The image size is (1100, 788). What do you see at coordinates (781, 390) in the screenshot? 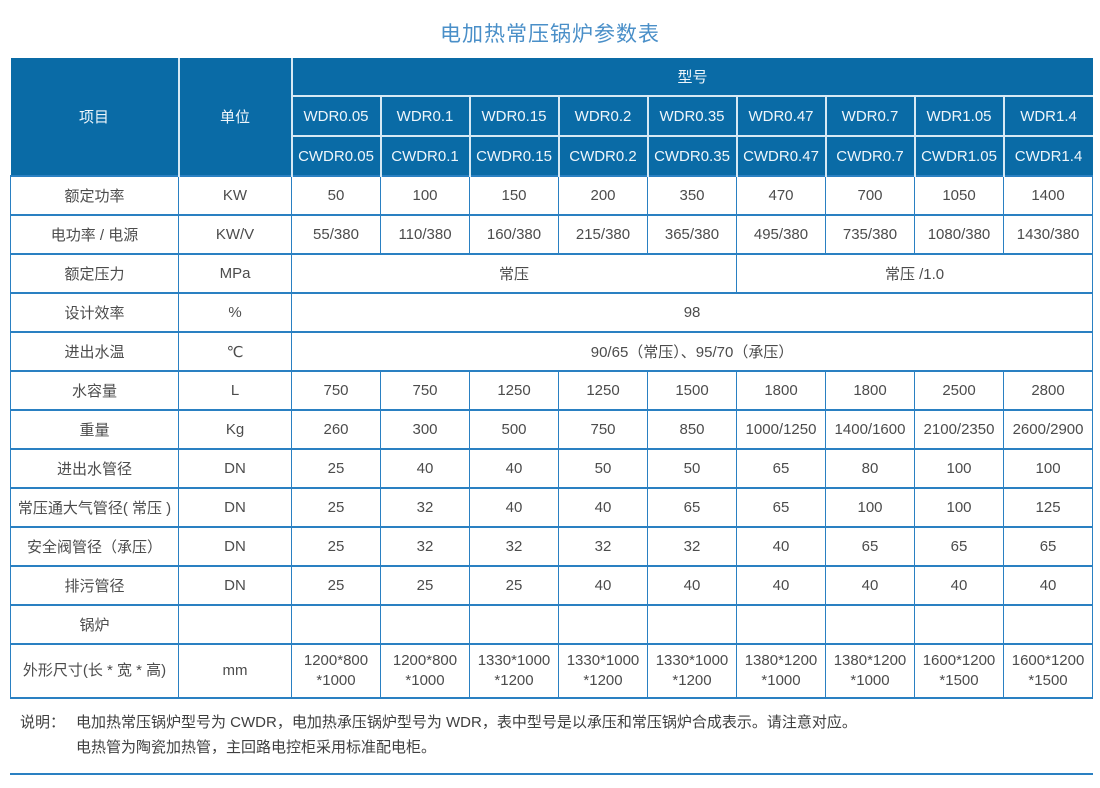
I see `cell: 1800` at bounding box center [781, 390].